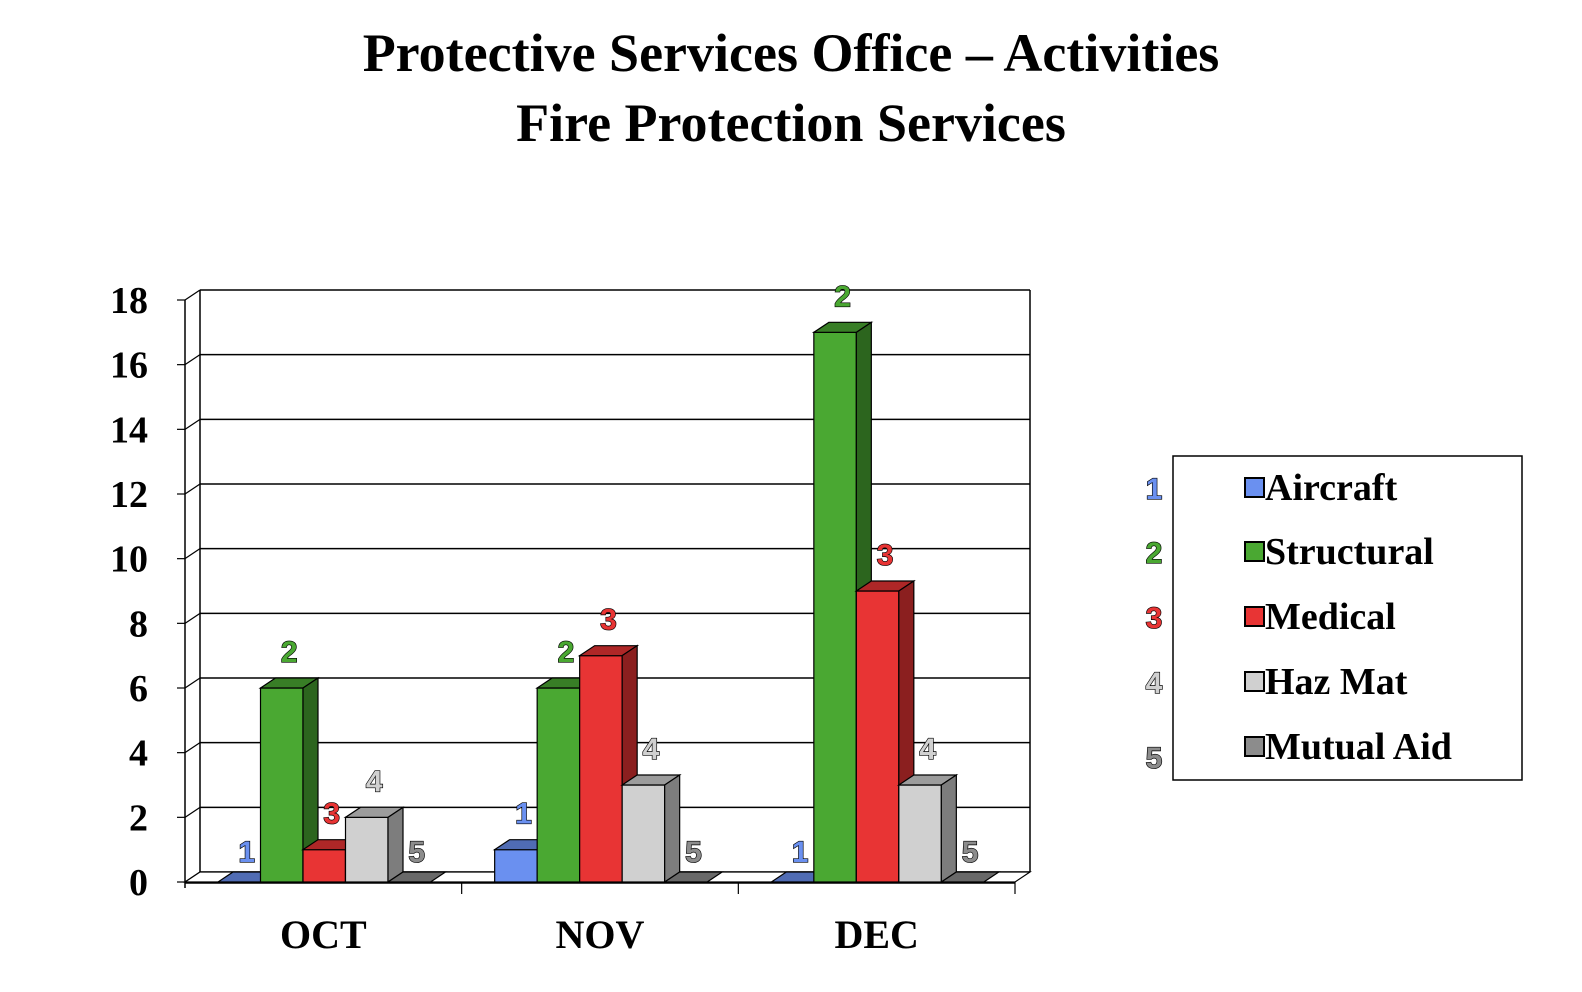 Image resolution: width=1582 pixels, height=992 pixels. What do you see at coordinates (323, 934) in the screenshot?
I see `x-tick-label: OCT` at bounding box center [323, 934].